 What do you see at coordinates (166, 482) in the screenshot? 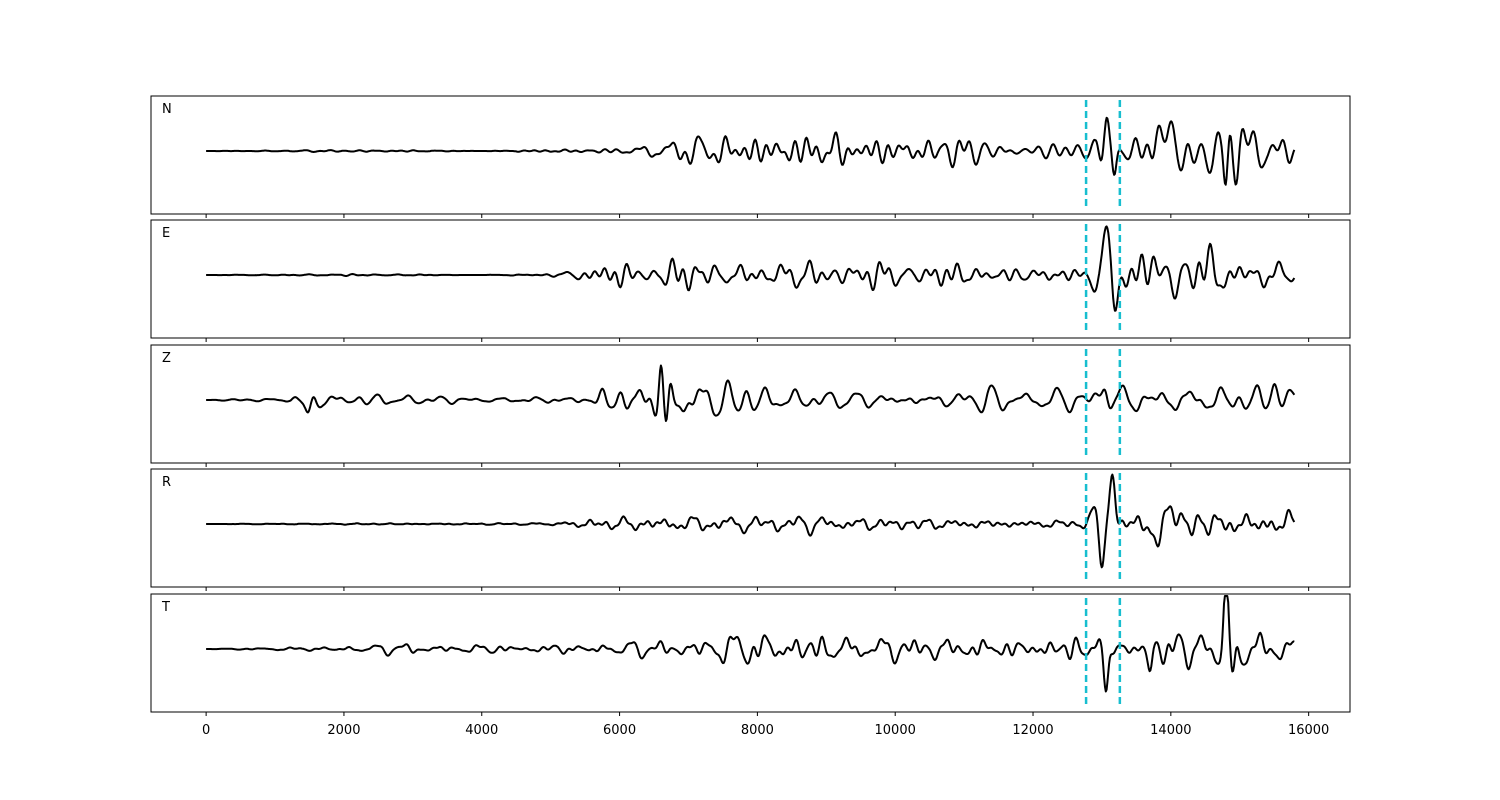
I see `panel-label: R` at bounding box center [166, 482].